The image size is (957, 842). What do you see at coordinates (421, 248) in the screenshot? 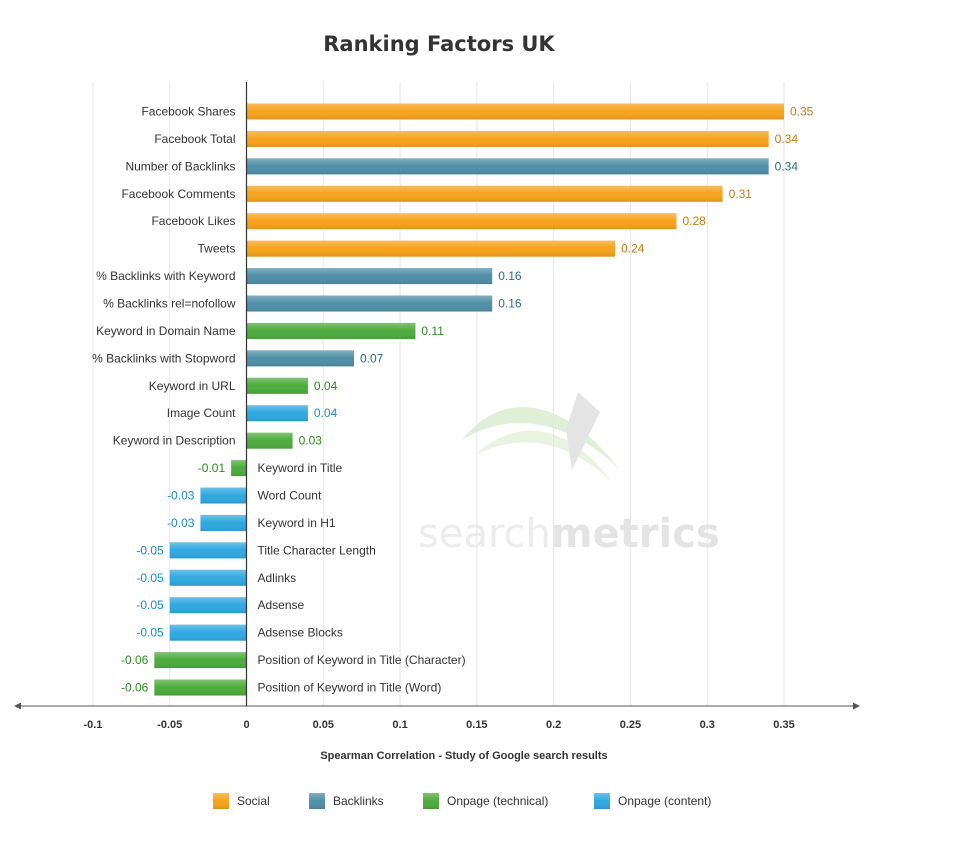
I see `bar-row: Tweets 0.24` at bounding box center [421, 248].